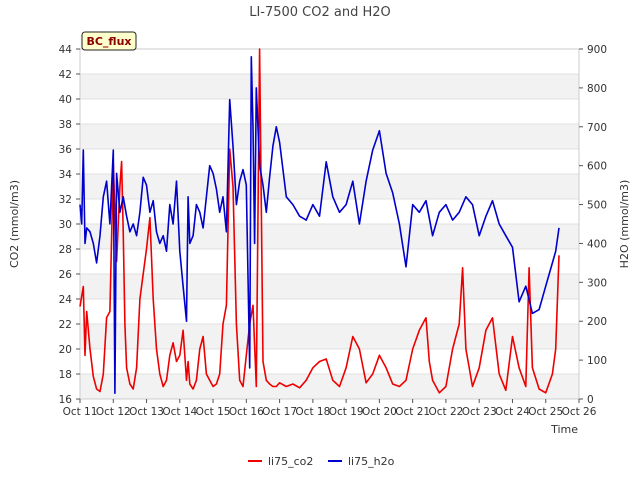 This screenshot has width=640, height=480. Describe the element at coordinates (624, 224) in the screenshot. I see `y-axis-right-label: H2O (mmol/m3)` at that location.